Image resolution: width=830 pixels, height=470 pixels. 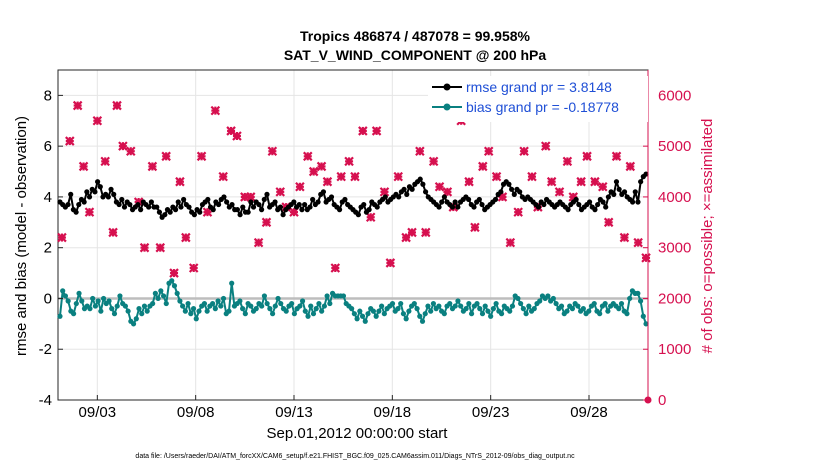 What do you see at coordinates (662, 400) in the screenshot?
I see `y-right-tick-label: 0` at bounding box center [662, 400].